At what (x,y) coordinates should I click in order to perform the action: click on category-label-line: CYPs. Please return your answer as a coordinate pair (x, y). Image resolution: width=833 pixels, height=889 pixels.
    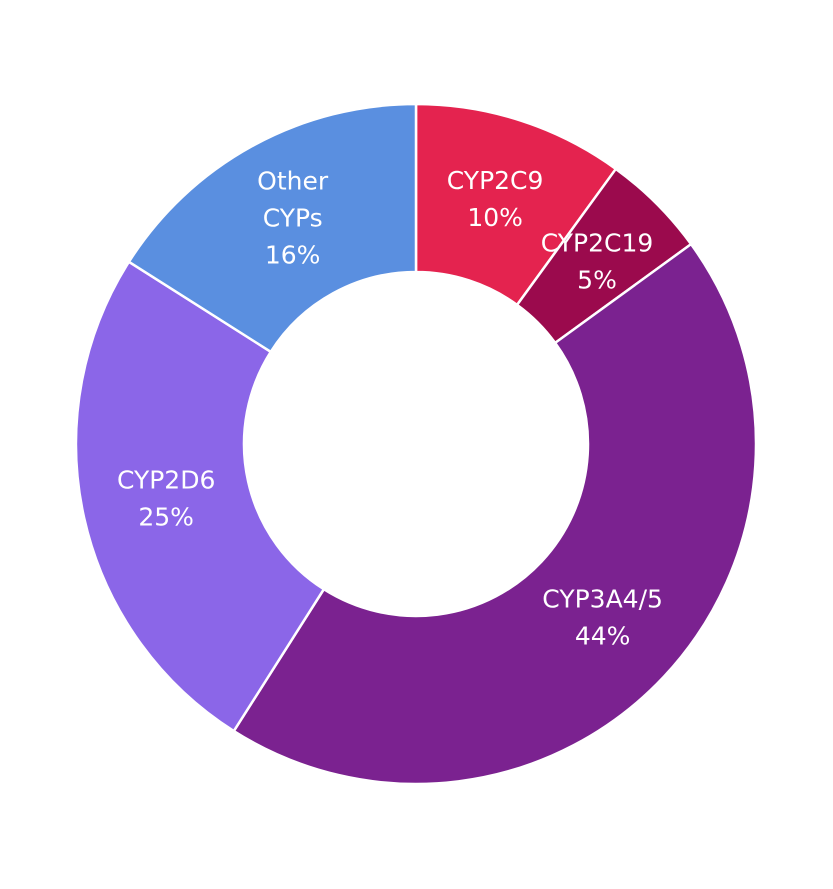
    Looking at the image, I should click on (293, 218).